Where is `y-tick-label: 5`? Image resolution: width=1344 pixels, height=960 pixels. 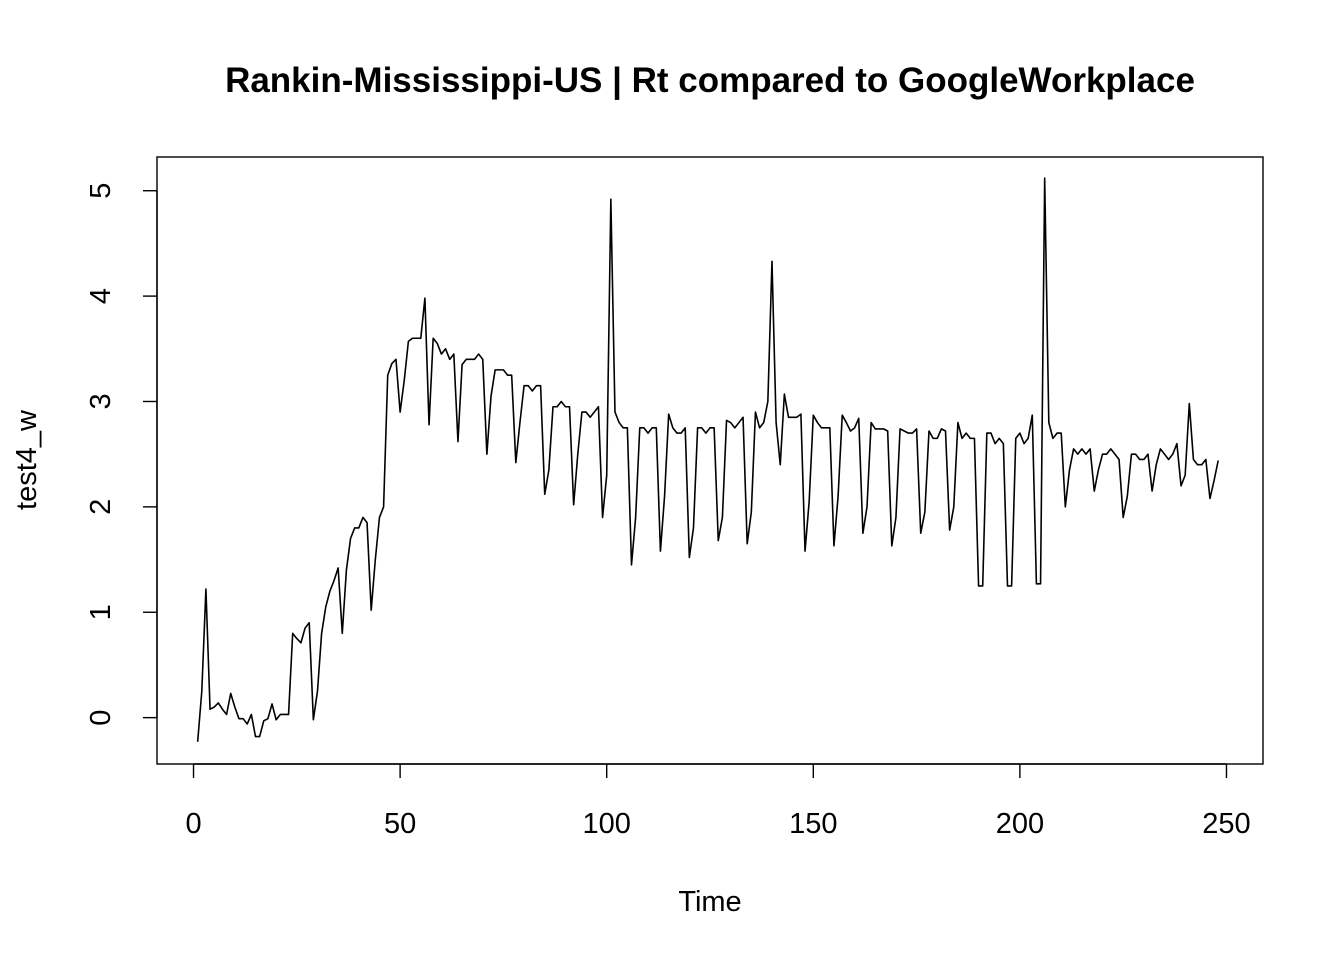
y-tick-label: 5 is located at coordinates (101, 191).